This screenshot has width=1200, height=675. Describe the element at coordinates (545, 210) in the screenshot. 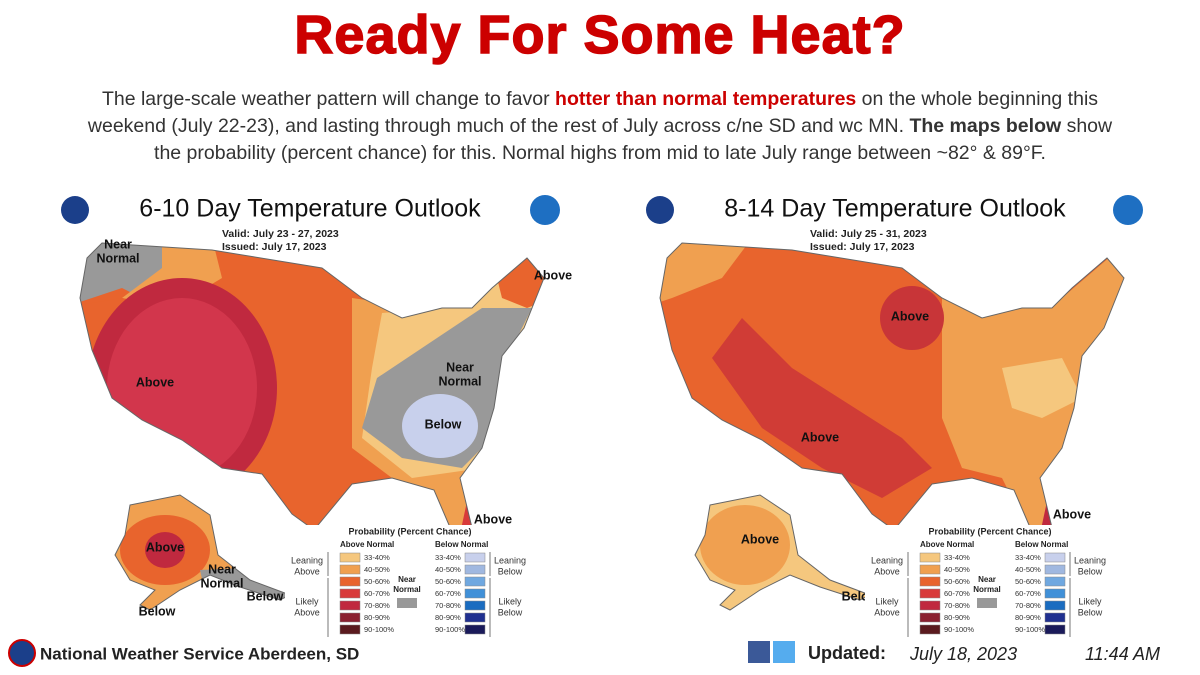

I see `noaa-logo` at that location.